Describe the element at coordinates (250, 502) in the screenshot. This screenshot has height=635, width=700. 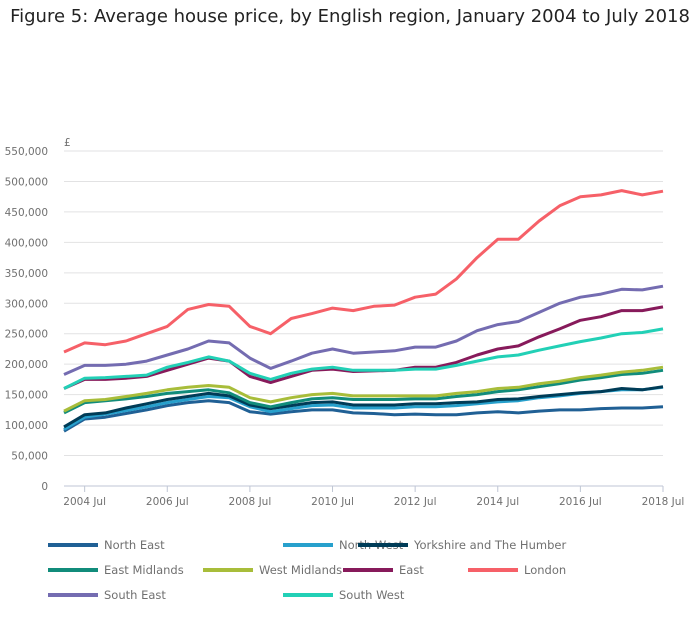
I see `x-tick-label: 2008 Jul` at that location.